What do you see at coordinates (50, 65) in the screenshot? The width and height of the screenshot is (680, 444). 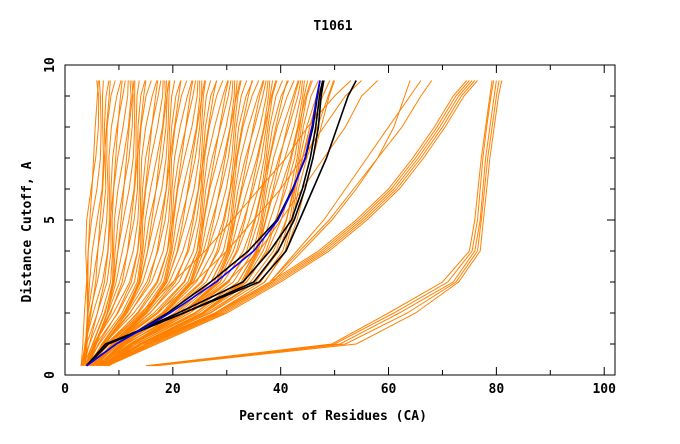 I see `y-tick-label: 10` at bounding box center [50, 65].